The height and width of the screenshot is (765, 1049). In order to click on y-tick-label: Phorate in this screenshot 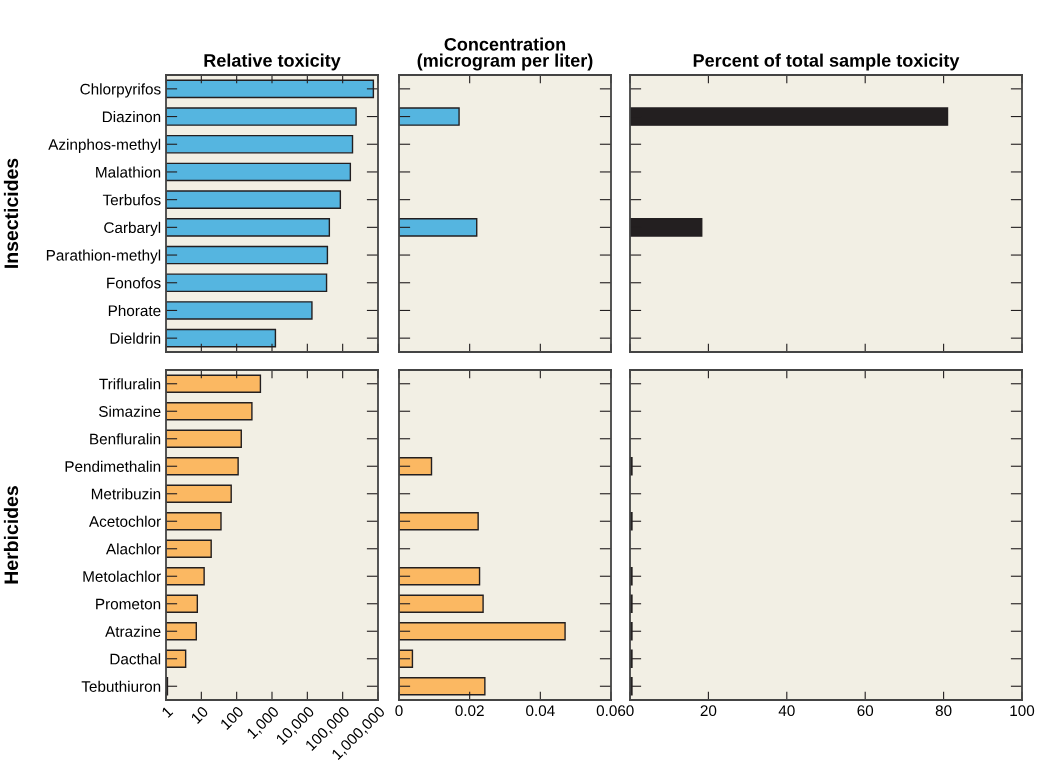, I will do `click(134, 310)`.